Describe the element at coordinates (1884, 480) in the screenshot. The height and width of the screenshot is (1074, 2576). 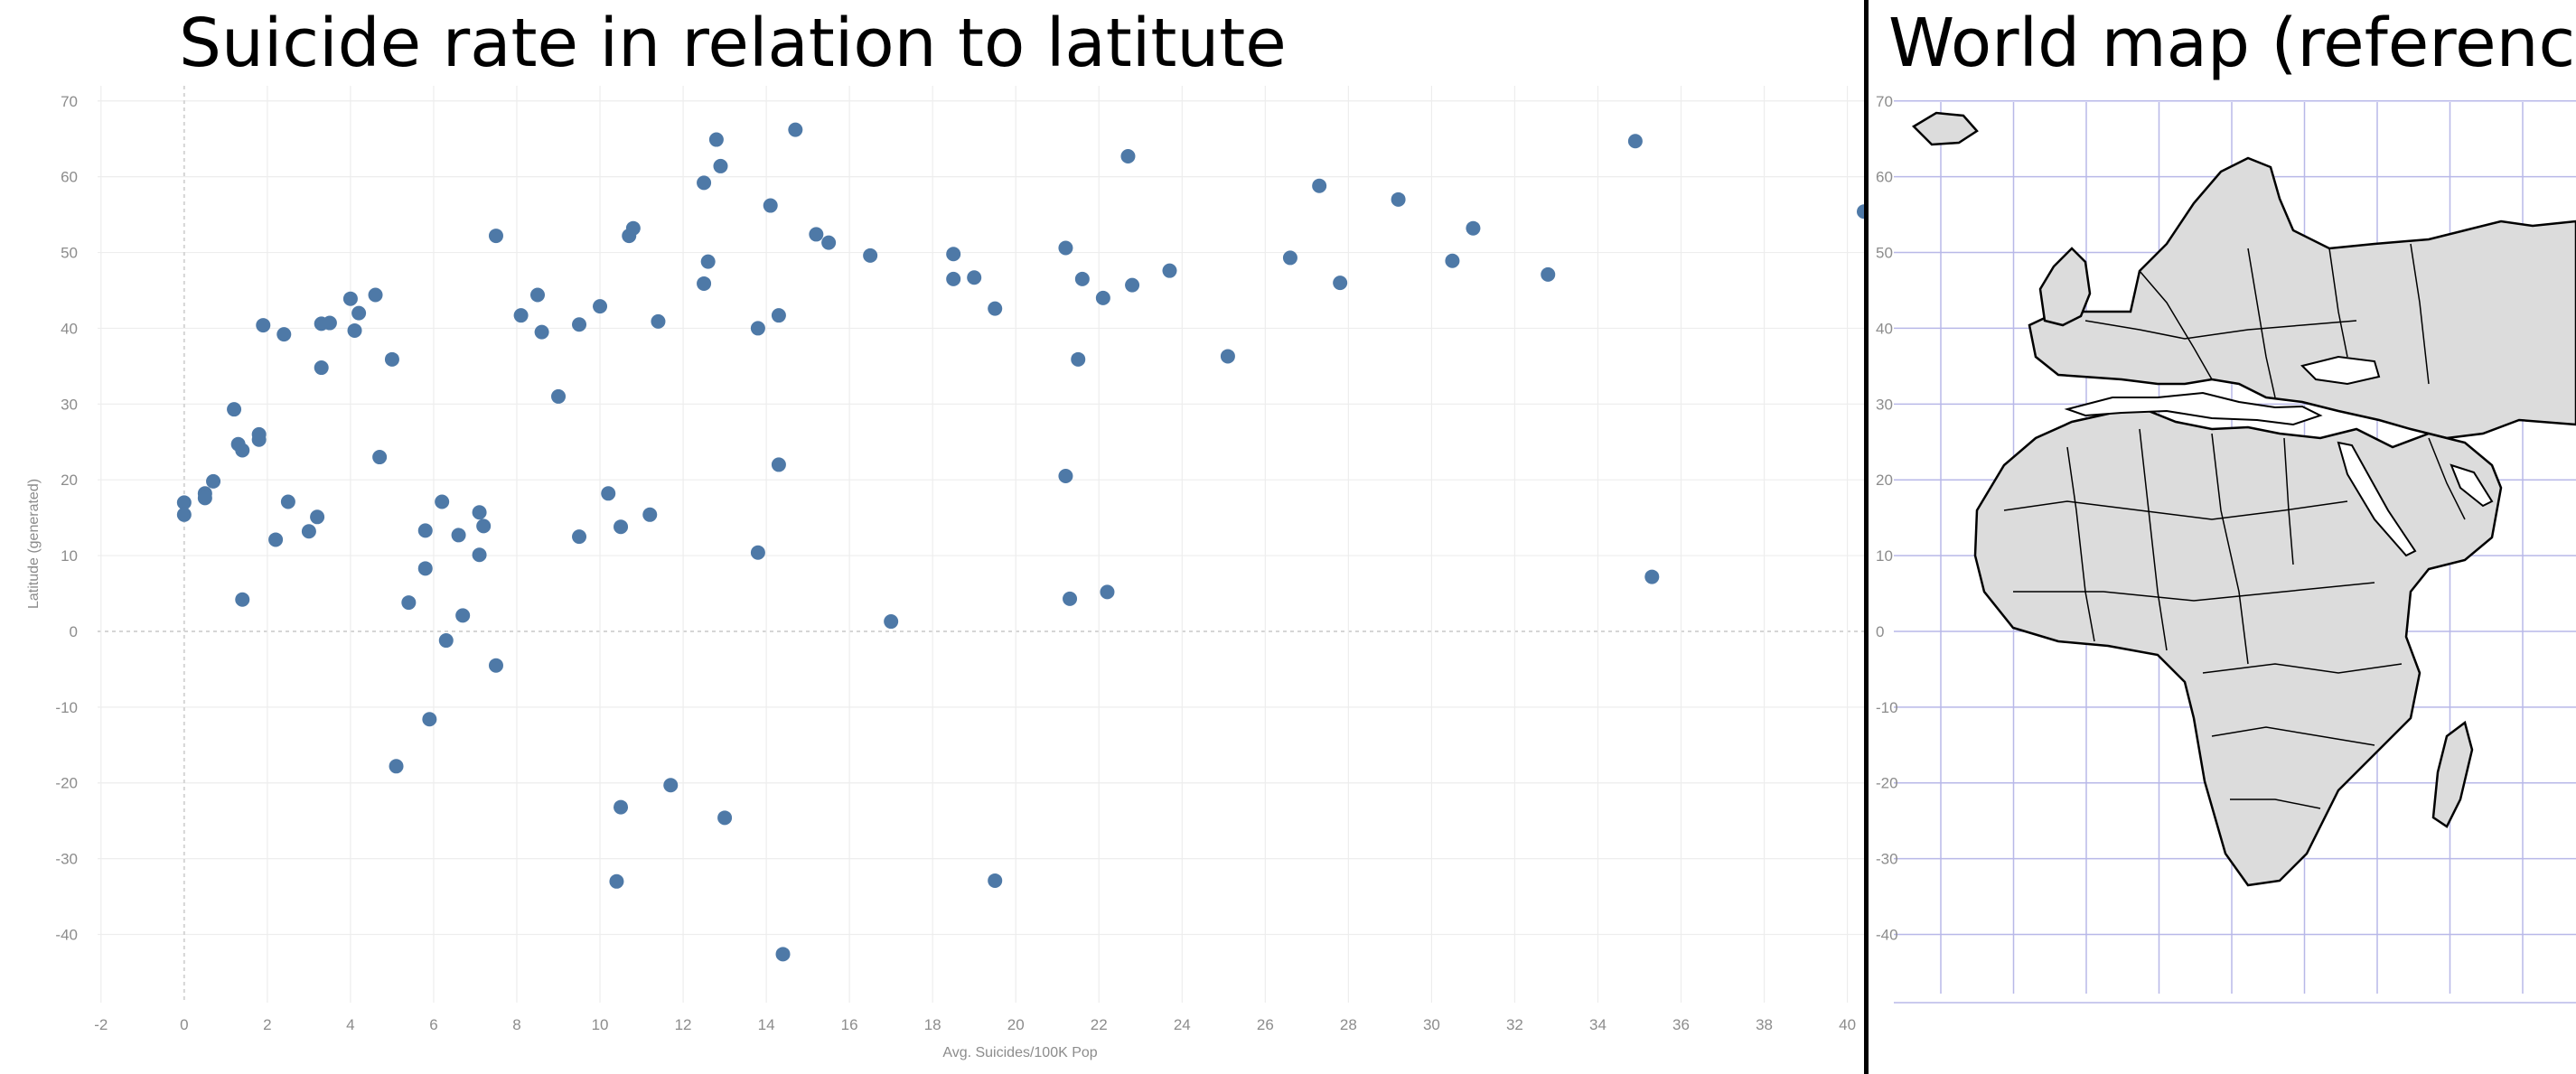
I see `map-y-tick-label: 20` at that location.